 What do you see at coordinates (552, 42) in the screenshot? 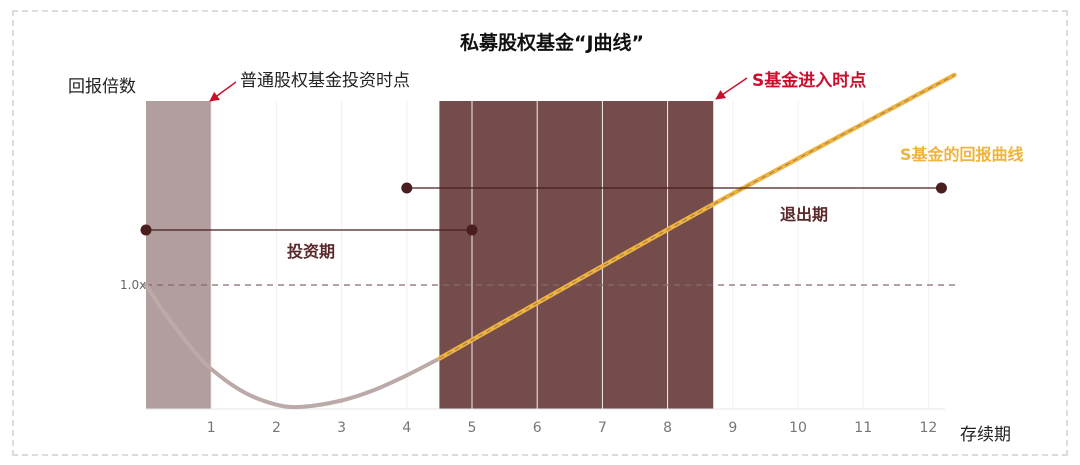
I see `chart-title: 私募股权基金“J曲线”` at bounding box center [552, 42].